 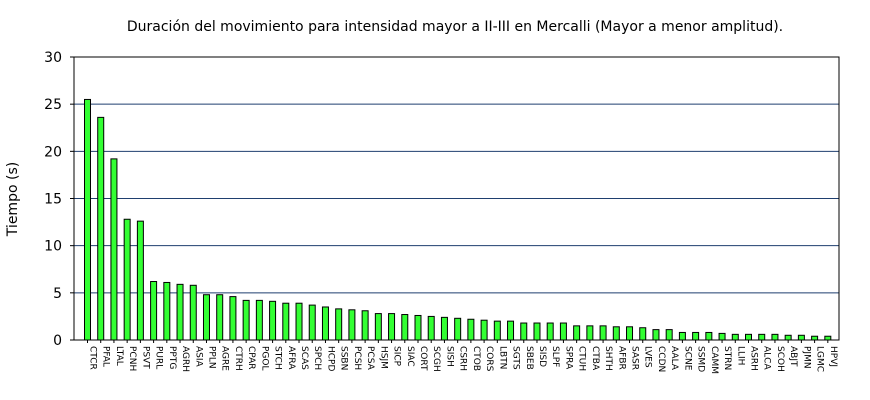 What do you see at coordinates (53, 152) in the screenshot?
I see `y-tick-label: 20` at bounding box center [53, 152].